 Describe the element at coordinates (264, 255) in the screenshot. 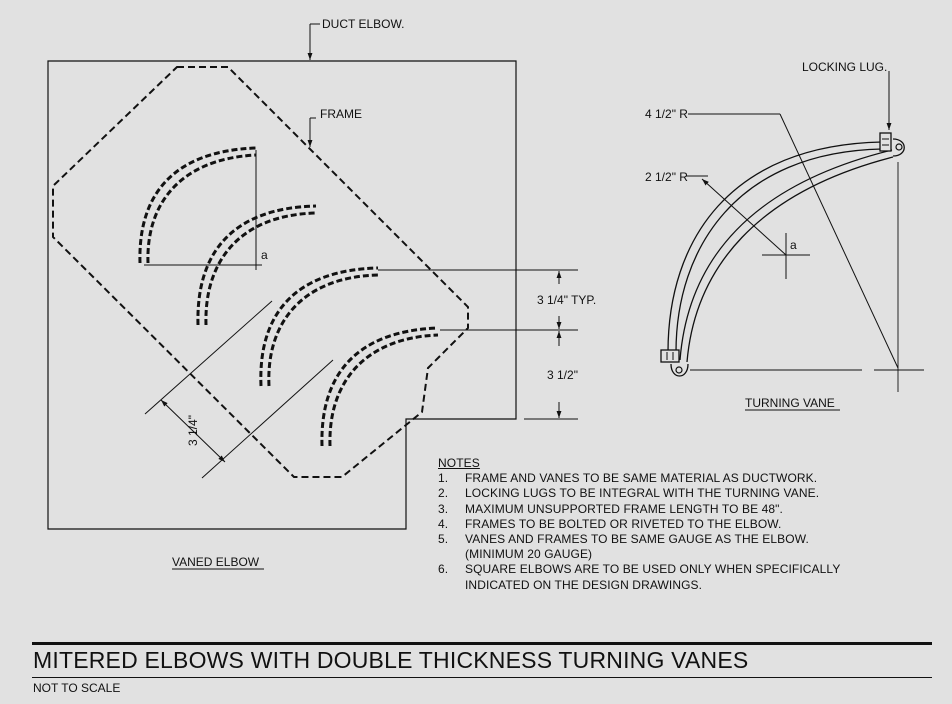

I see `dimension-a-left-label: a` at that location.